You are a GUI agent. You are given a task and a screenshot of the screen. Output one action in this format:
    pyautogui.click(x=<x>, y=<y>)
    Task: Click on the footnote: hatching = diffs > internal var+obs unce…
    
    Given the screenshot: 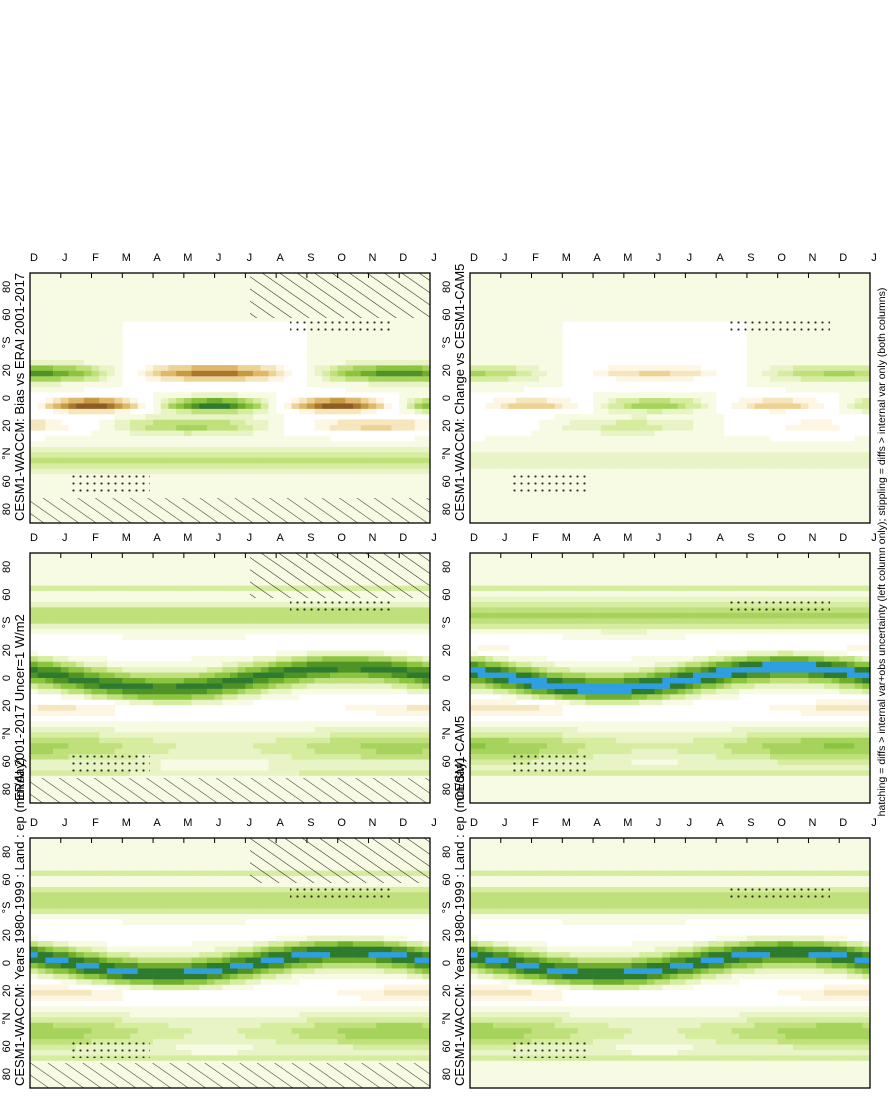 What is the action you would take?
    pyautogui.click(x=882, y=552)
    